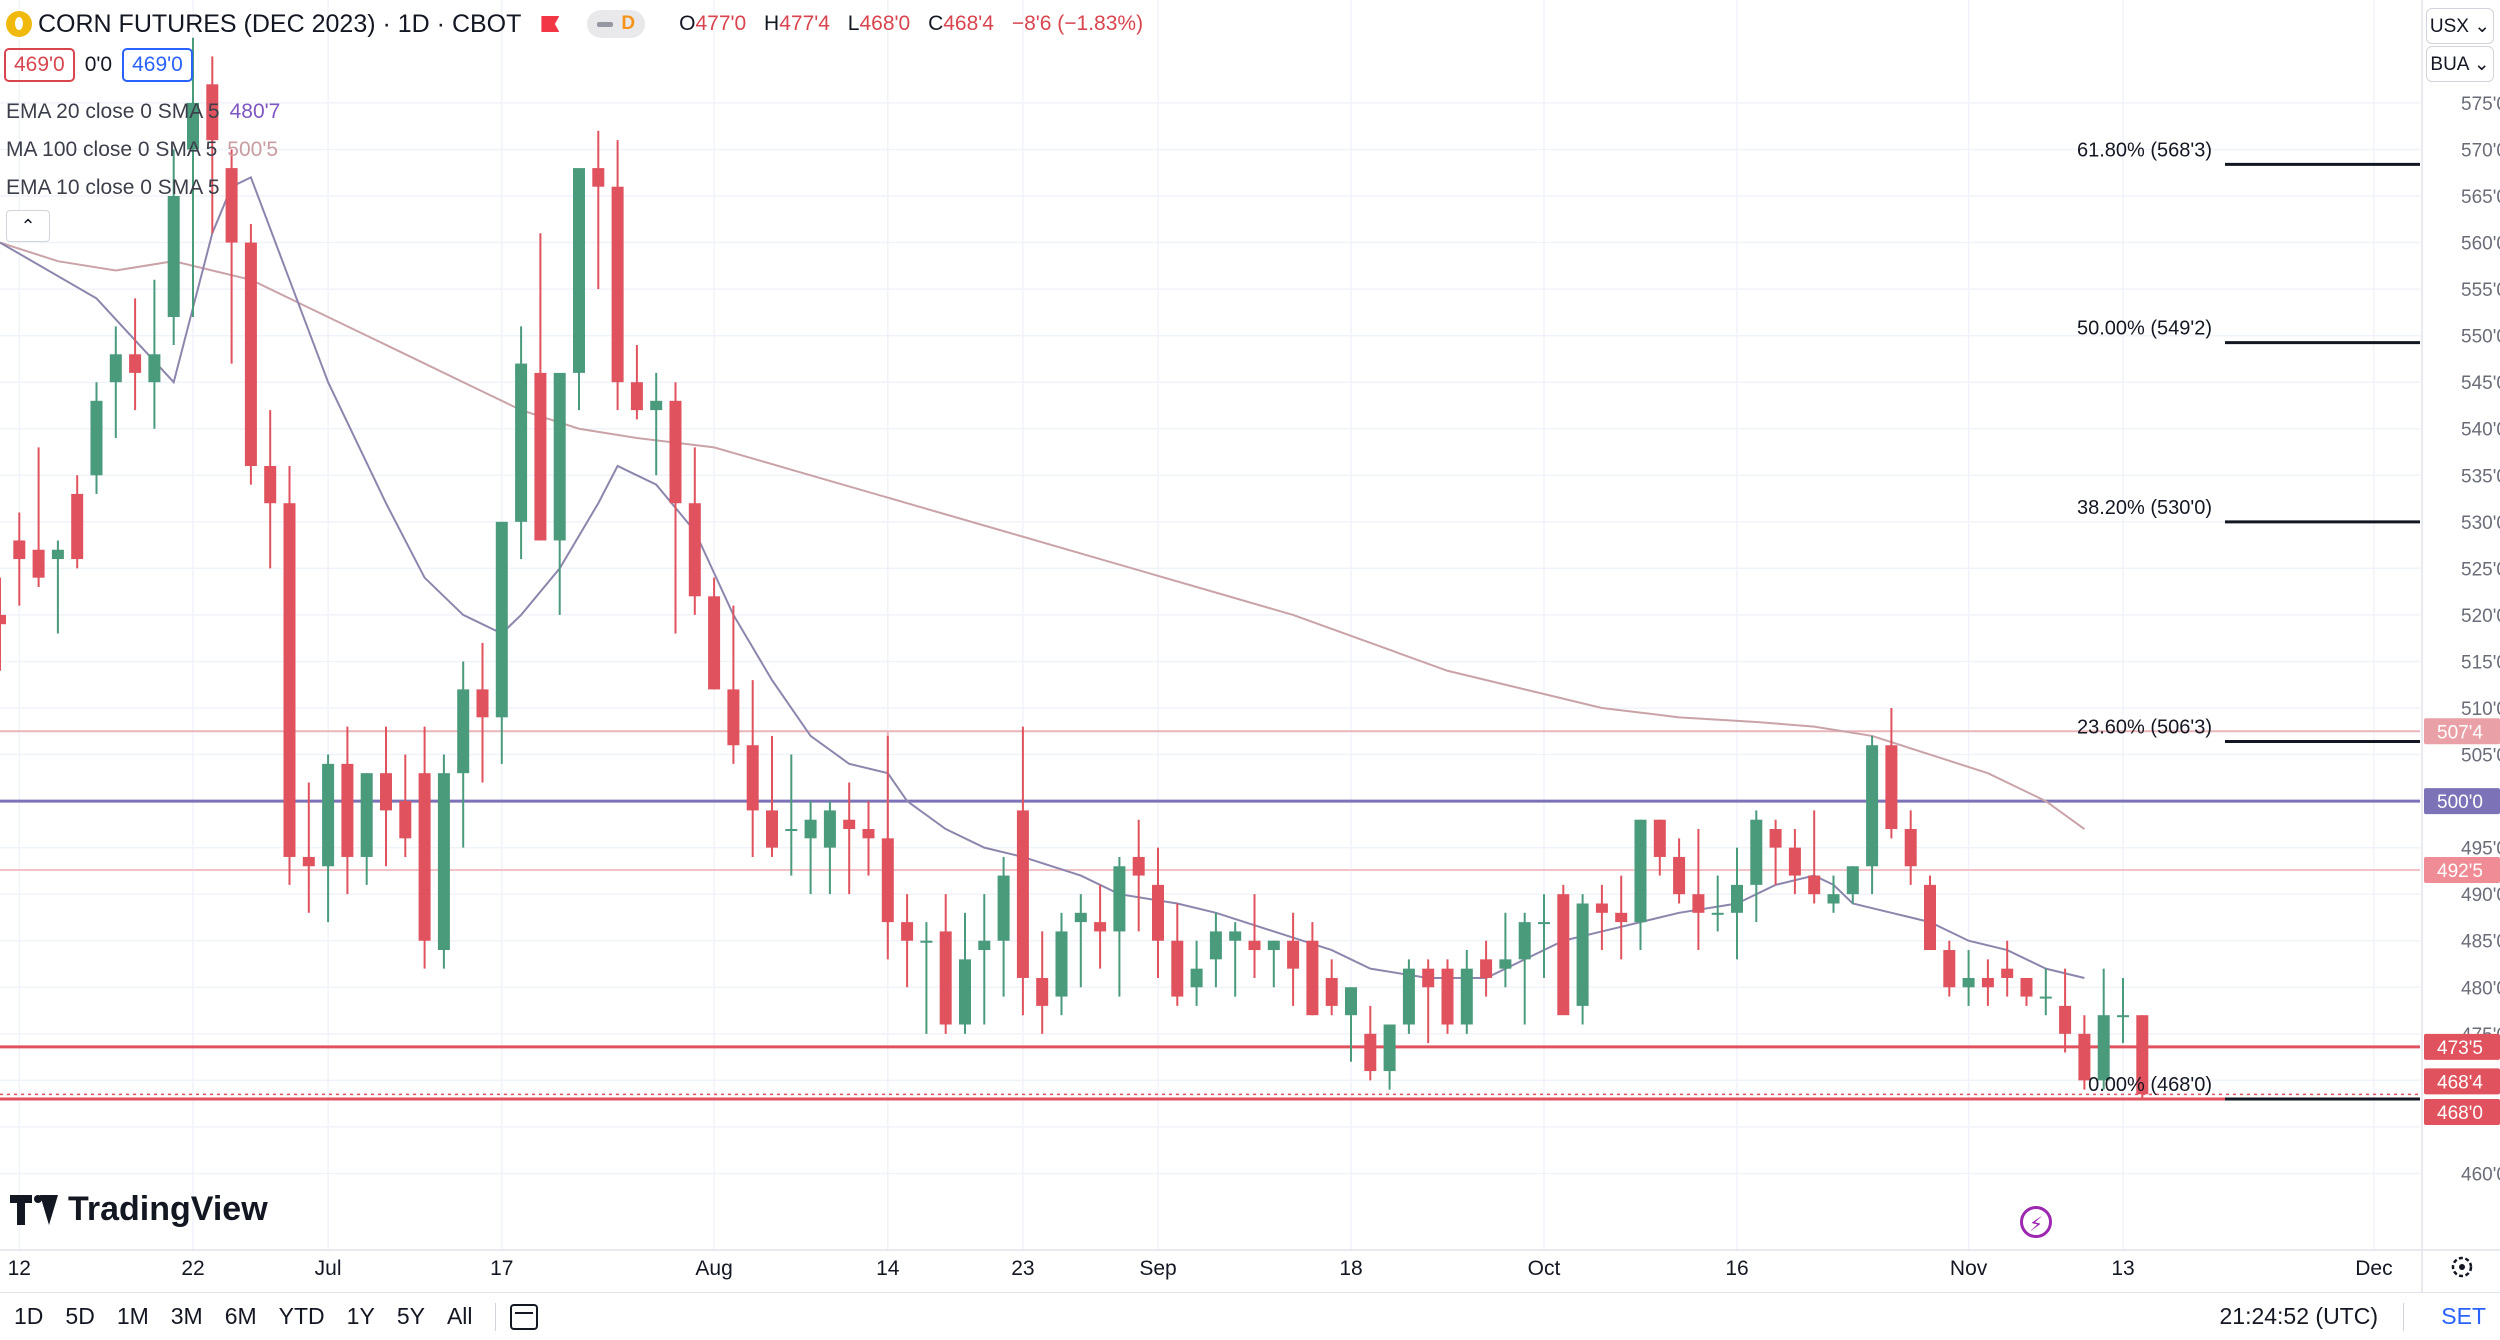 The image size is (2500, 1340). Describe the element at coordinates (186, 1316) in the screenshot. I see `range-3m: 3M` at that location.